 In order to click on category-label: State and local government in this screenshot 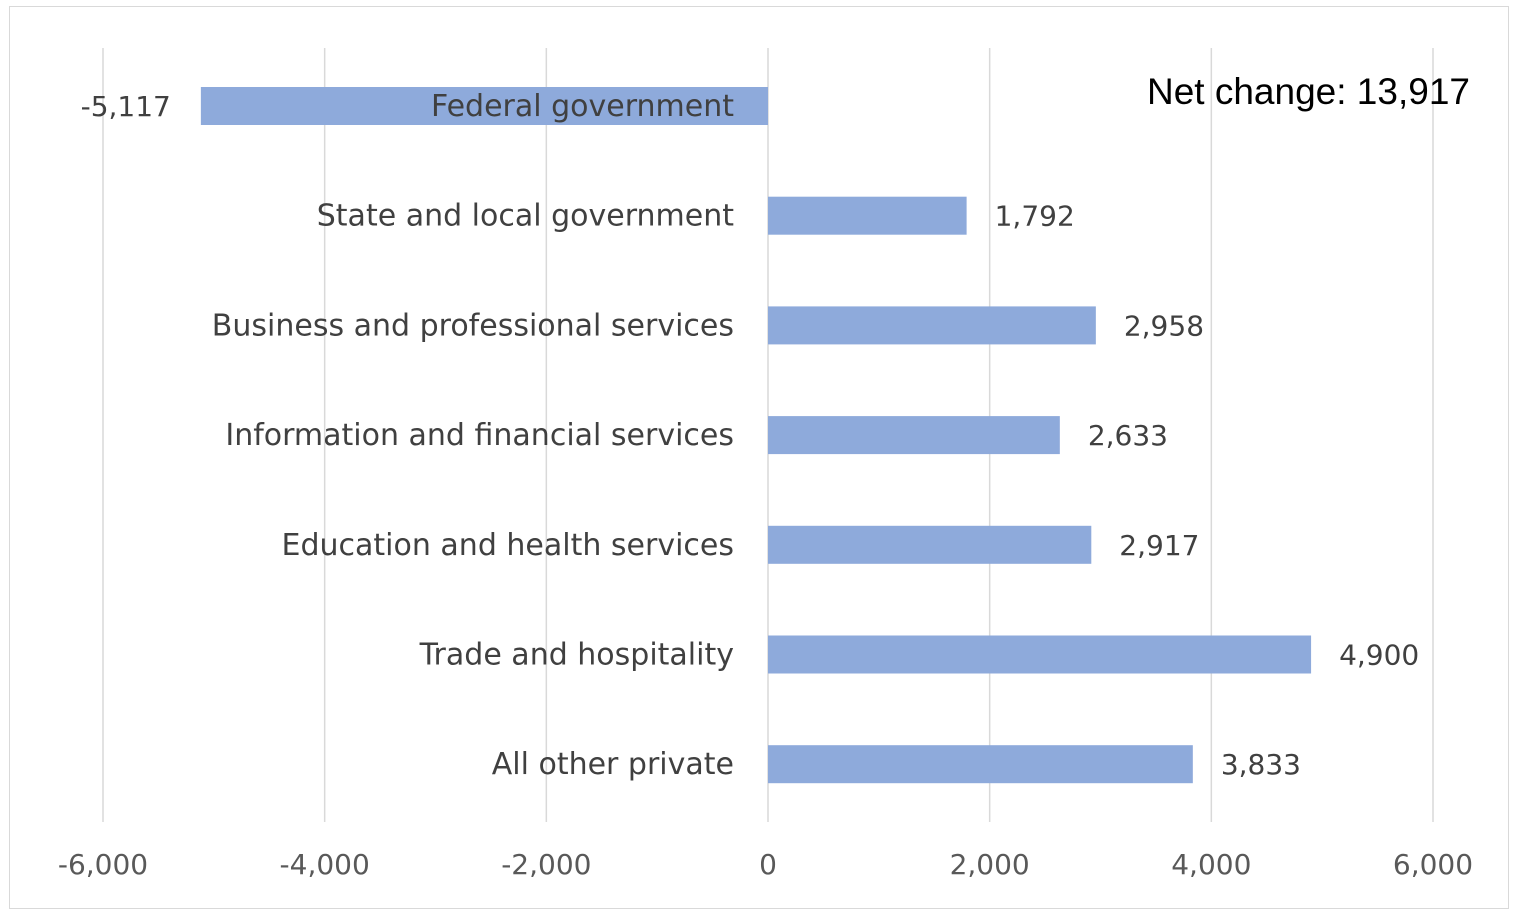, I will do `click(525, 216)`.